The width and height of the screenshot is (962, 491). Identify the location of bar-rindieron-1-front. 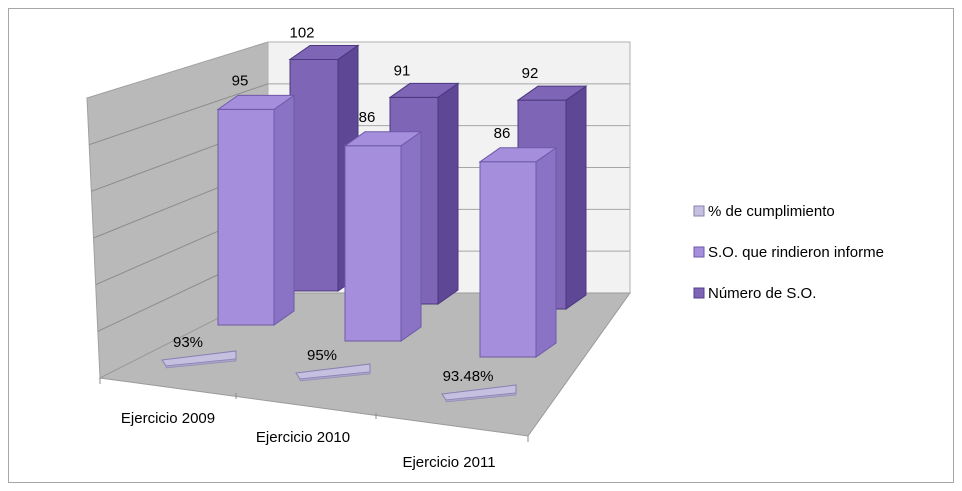
(373, 243).